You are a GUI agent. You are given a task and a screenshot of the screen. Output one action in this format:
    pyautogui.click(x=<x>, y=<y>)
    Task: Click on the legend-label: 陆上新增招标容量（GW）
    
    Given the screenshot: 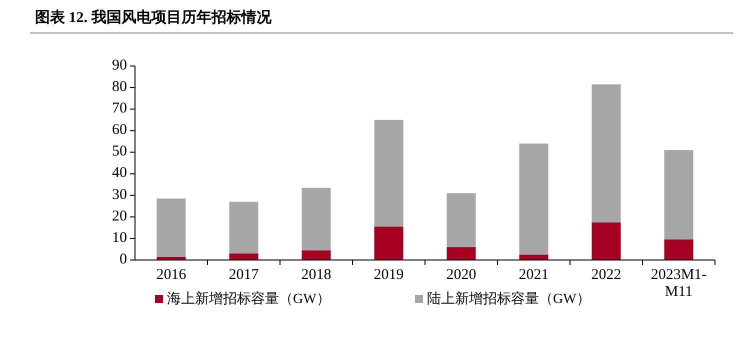 What is the action you would take?
    pyautogui.click(x=508, y=299)
    